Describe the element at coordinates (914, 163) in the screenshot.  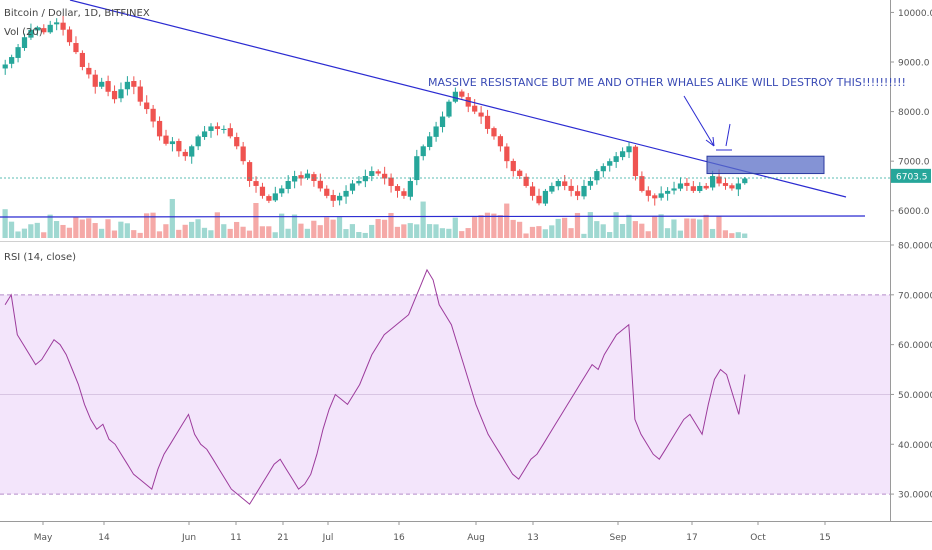
I see `price-tick-label: 7000.0` at that location.